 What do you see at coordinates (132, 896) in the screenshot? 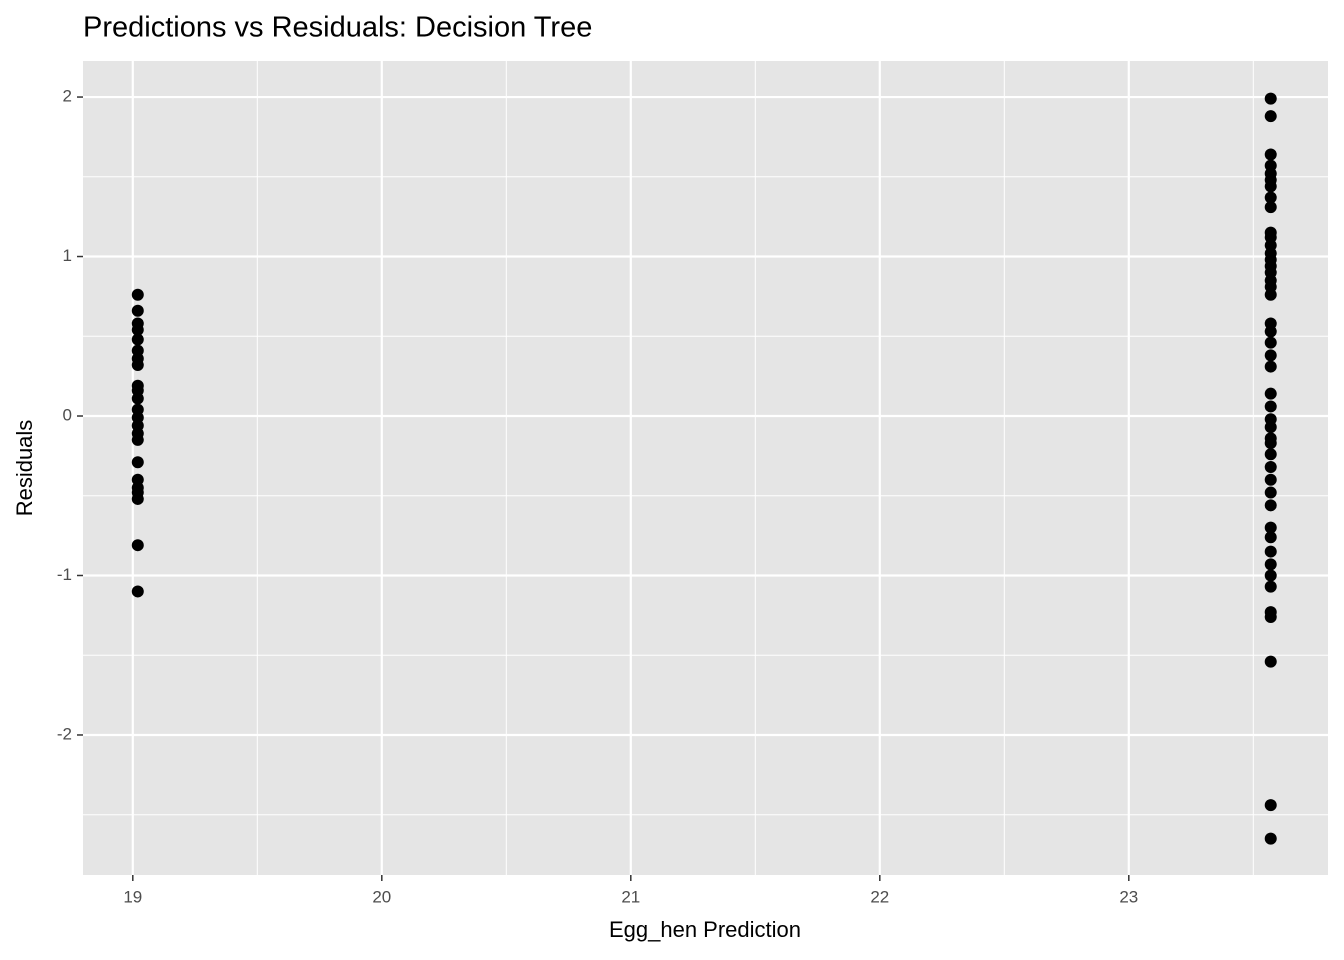
I see `x-tick-label: 19` at bounding box center [132, 896].